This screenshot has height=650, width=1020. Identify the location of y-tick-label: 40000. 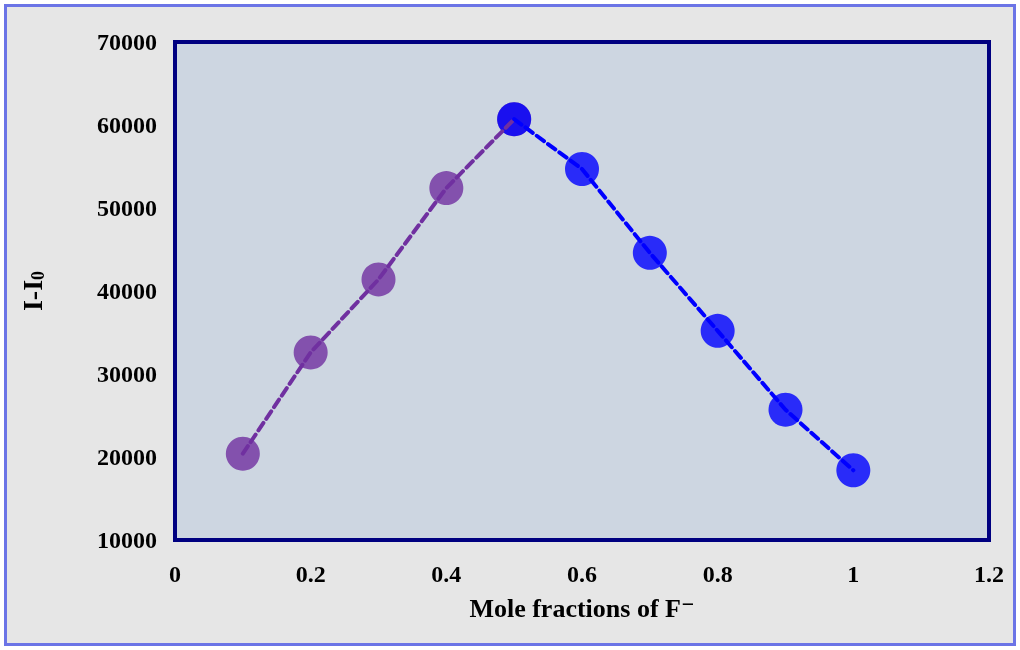
(127, 291).